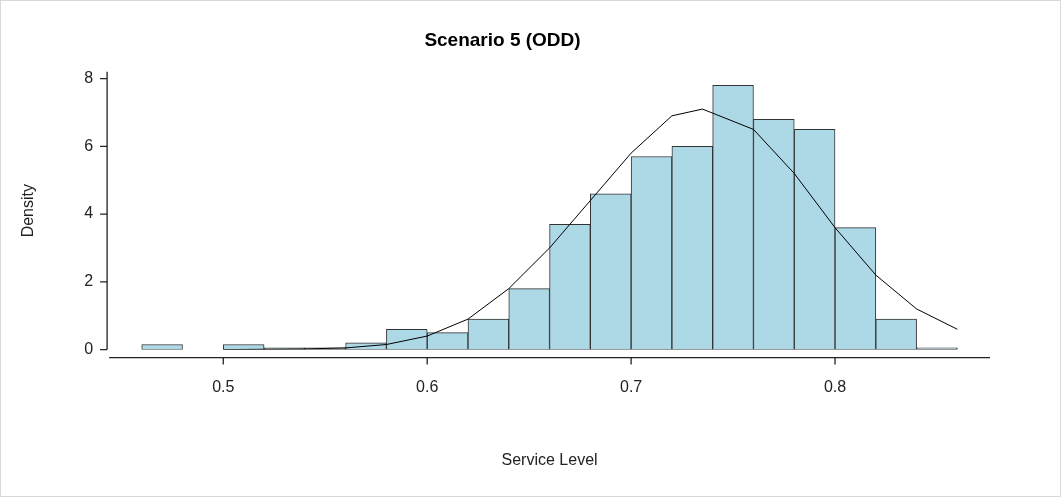  I want to click on x-tick-label: 0.6, so click(427, 386).